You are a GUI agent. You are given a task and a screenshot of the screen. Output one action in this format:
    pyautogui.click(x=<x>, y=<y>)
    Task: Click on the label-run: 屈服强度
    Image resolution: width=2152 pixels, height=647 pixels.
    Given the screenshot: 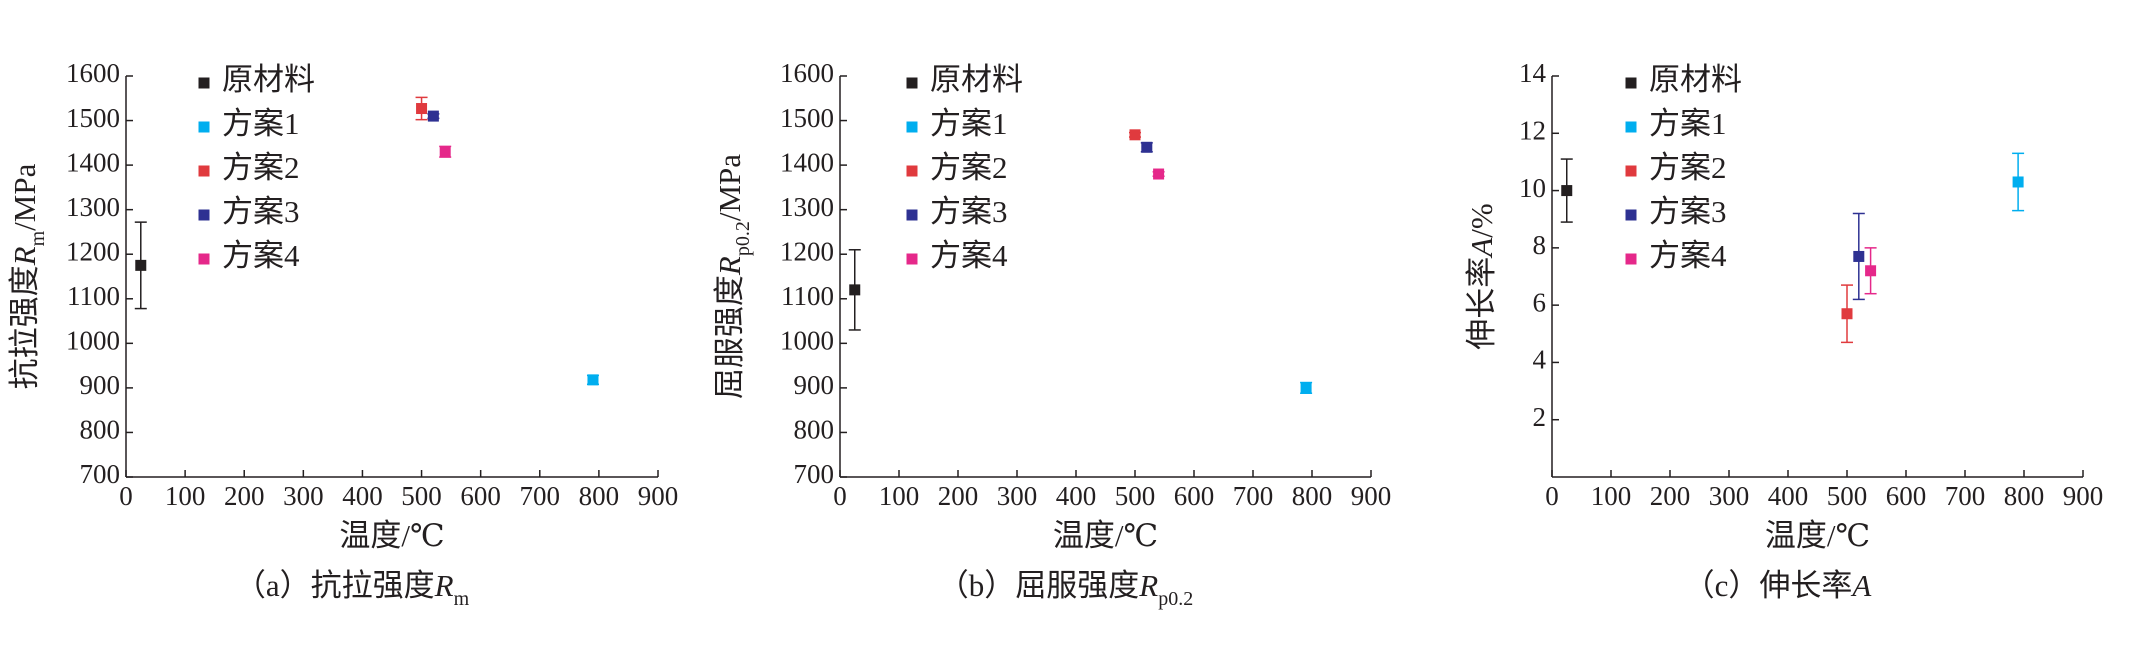 What is the action you would take?
    pyautogui.click(x=729, y=337)
    